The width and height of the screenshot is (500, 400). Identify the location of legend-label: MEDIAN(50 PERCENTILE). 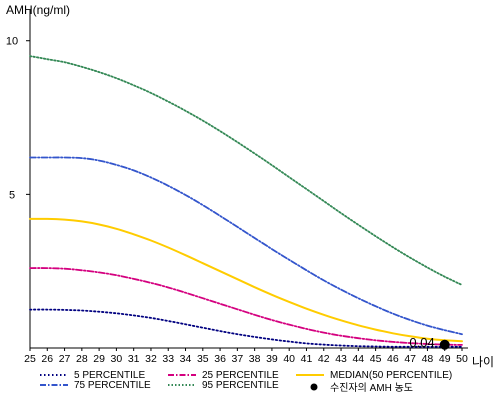
(391, 375).